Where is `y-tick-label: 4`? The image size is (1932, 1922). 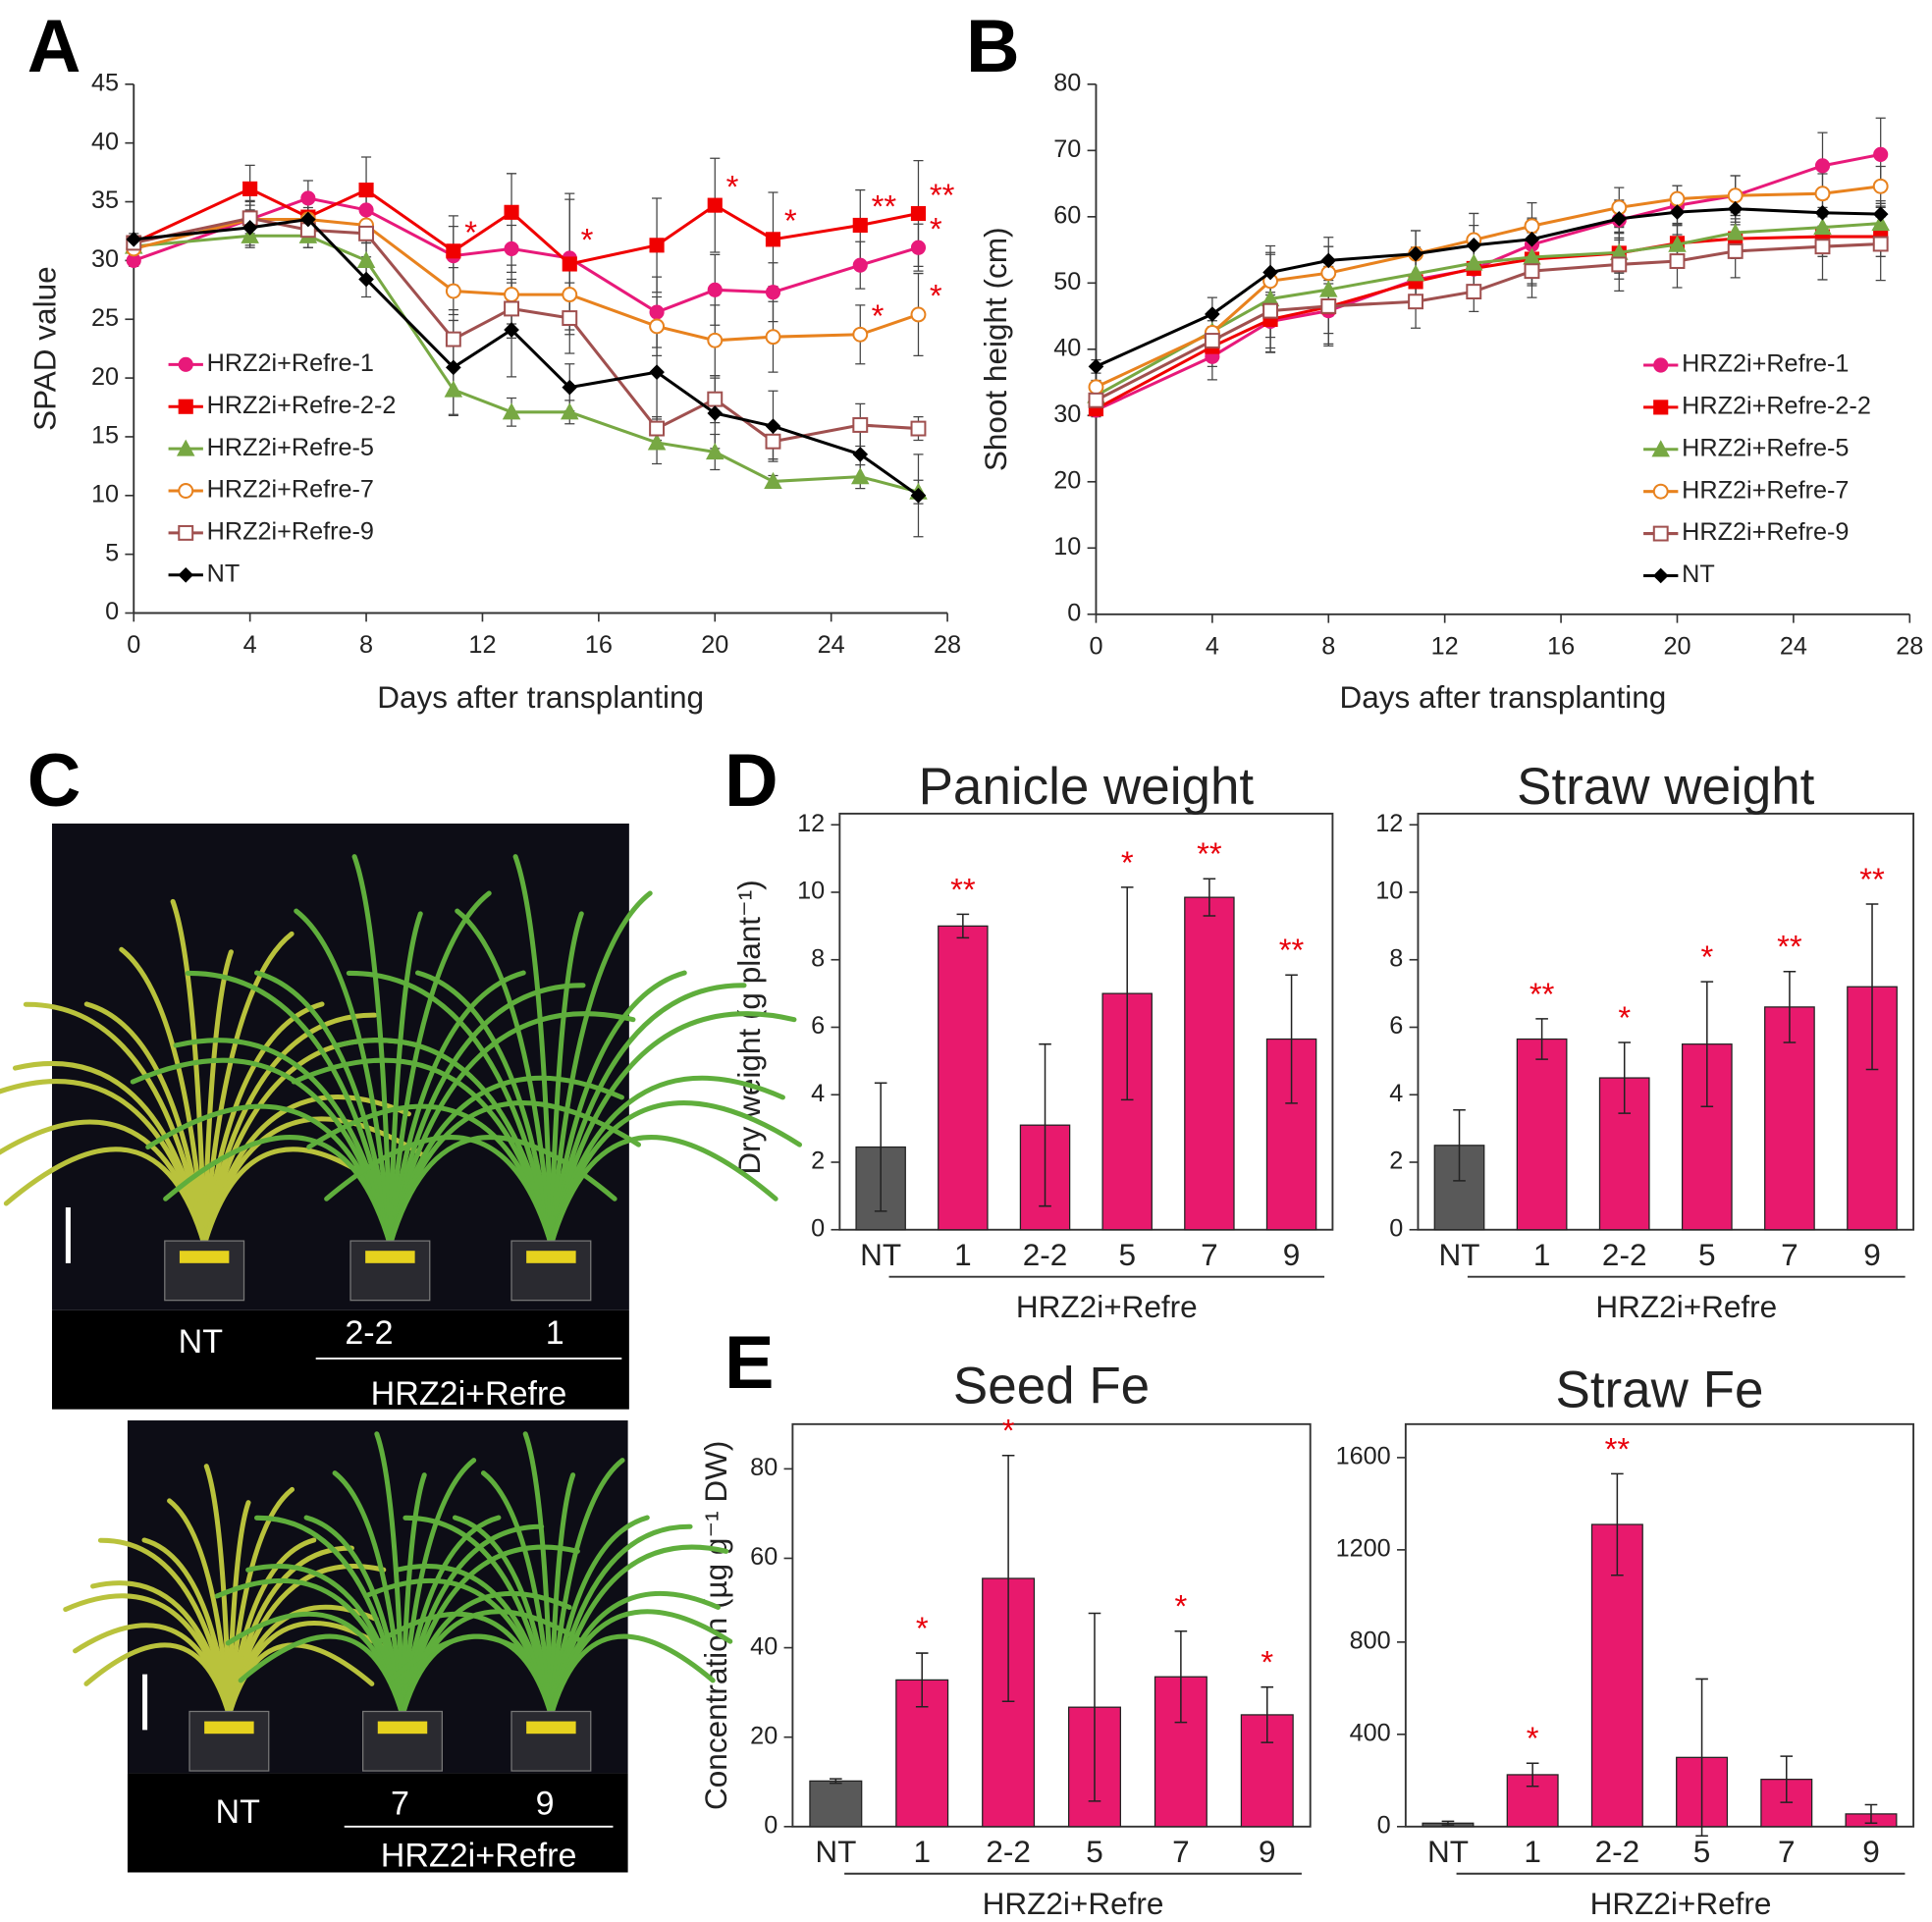
y-tick-label: 4 is located at coordinates (818, 1093).